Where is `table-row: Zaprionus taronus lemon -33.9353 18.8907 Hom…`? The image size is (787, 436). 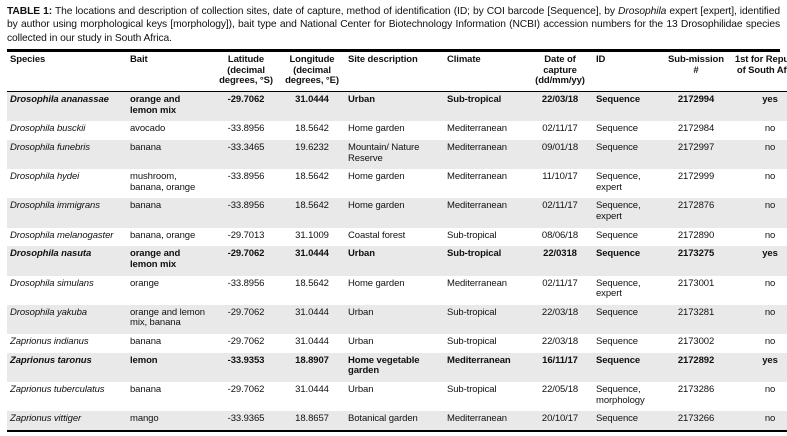 table-row: Zaprionus taronus lemon -33.9353 18.8907 Hom… is located at coordinates (397, 367).